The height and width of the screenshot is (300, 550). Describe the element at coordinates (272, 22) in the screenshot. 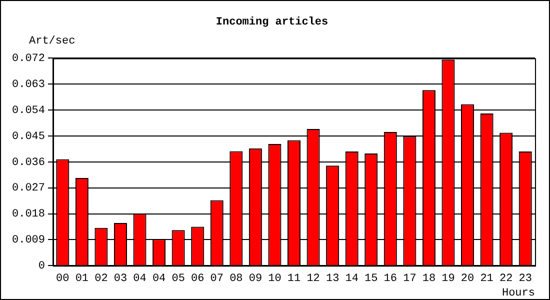

I see `chart-title: Incoming articles` at that location.